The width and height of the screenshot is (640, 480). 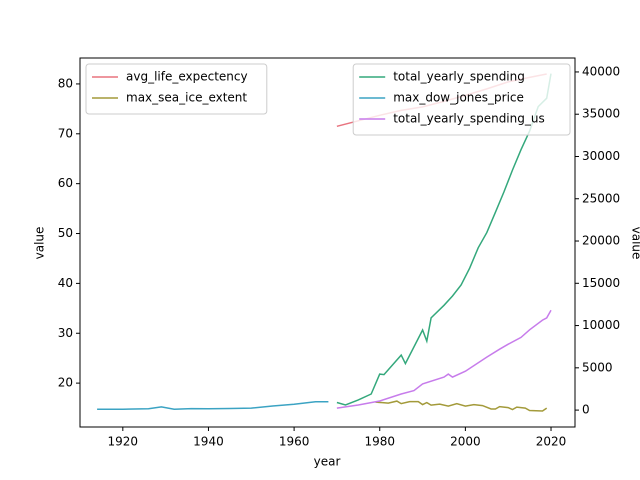 I want to click on legend-label: total_yearly_spending, so click(x=459, y=77).